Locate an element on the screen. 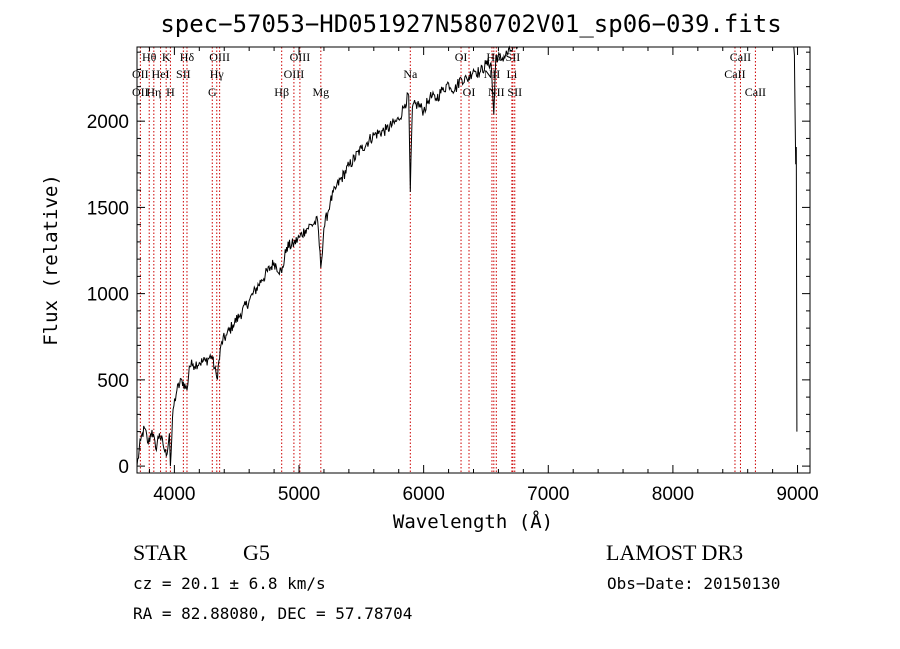 The image size is (900, 649). x-tick-label: 8000 is located at coordinates (673, 494).